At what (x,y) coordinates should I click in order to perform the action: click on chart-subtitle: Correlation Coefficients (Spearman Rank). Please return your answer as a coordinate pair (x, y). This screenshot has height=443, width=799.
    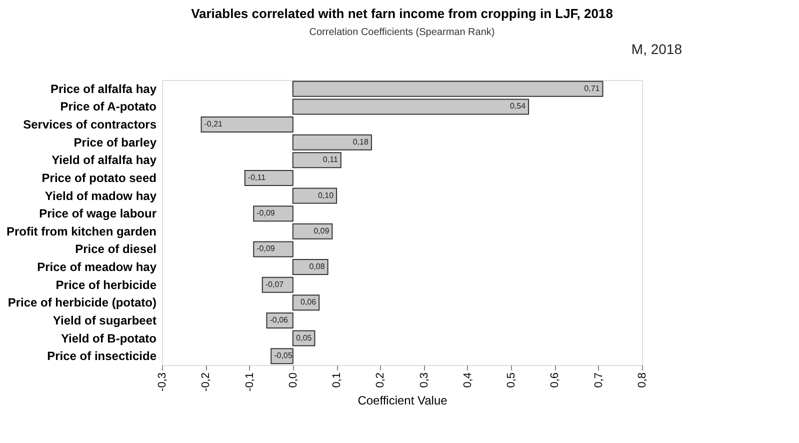
    Looking at the image, I should click on (402, 32).